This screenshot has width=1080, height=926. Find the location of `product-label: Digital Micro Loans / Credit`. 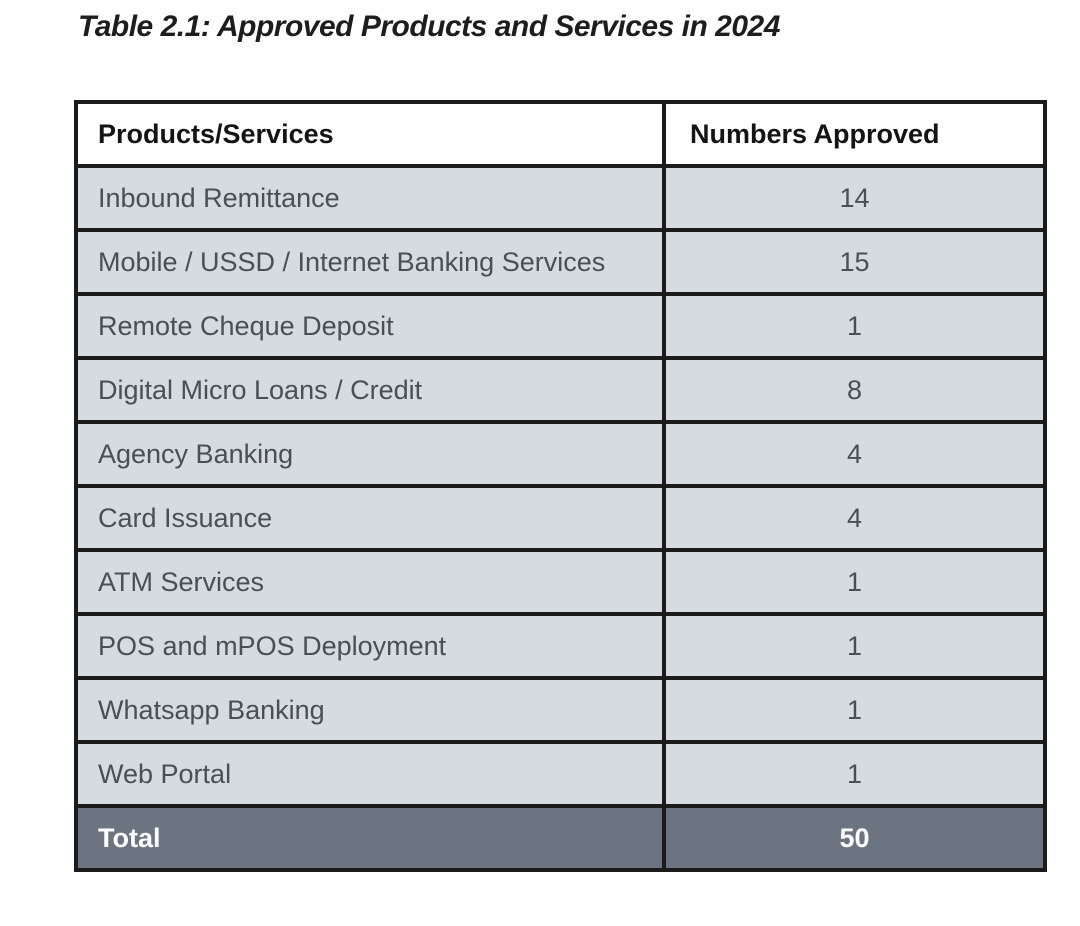

product-label: Digital Micro Loans / Credit is located at coordinates (370, 390).